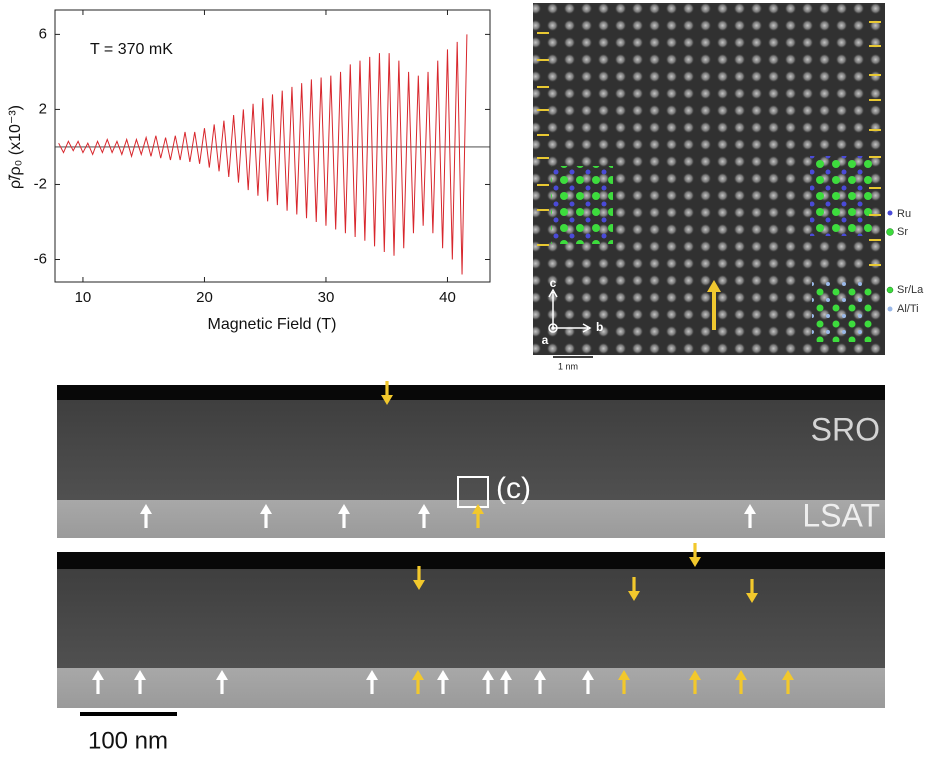 The image size is (936, 759). I want to click on signal-line, so click(263, 154).